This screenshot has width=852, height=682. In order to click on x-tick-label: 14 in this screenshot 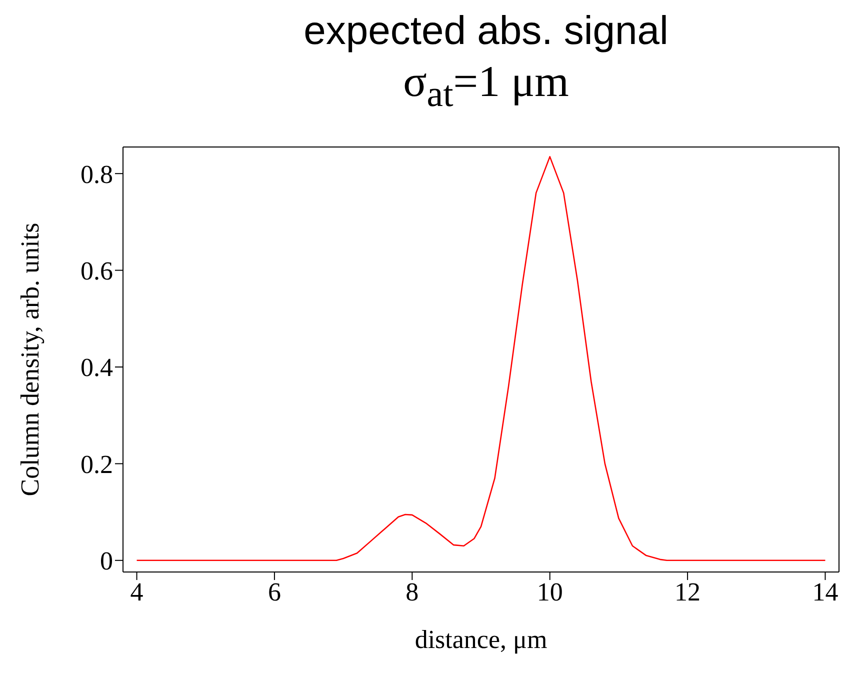, I will do `click(825, 591)`.